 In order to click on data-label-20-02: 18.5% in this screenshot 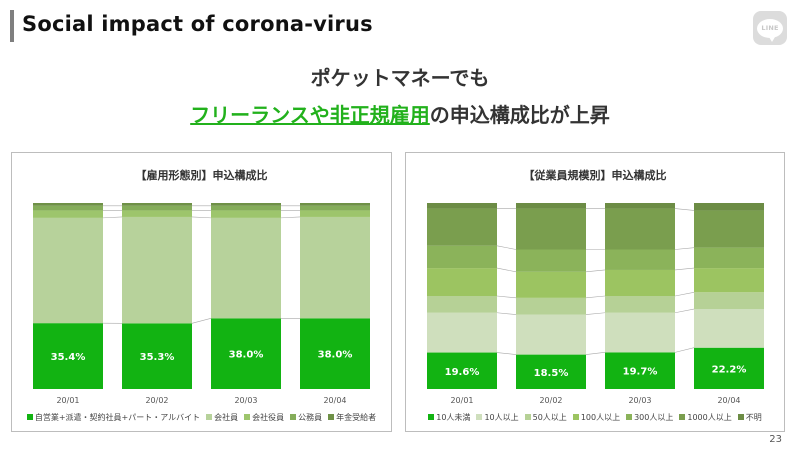, I will do `click(551, 373)`.